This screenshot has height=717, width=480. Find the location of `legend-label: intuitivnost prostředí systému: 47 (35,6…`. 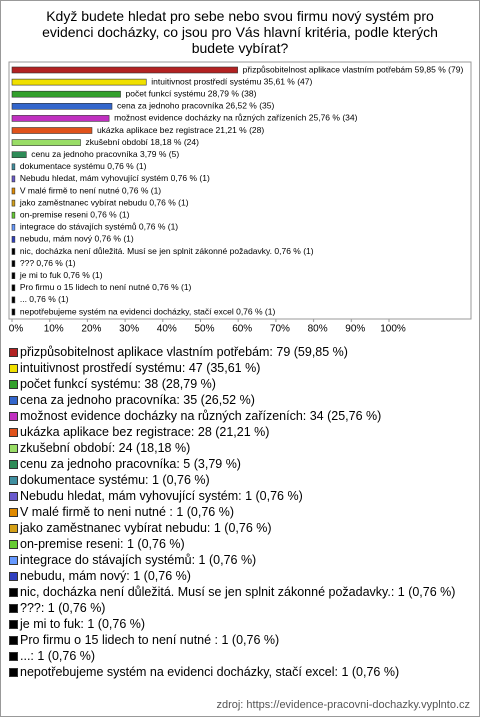

legend-label: intuitivnost prostředí systému: 47 (35,6… is located at coordinates (140, 368).